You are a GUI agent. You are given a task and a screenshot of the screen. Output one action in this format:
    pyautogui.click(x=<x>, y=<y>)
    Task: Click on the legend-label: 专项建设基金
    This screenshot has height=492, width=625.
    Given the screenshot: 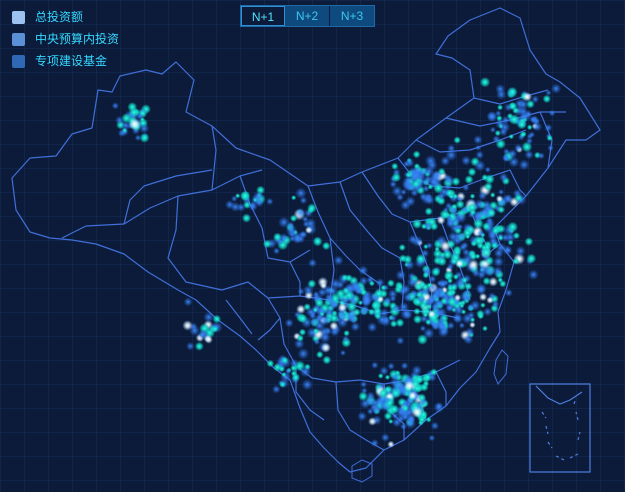 What is the action you would take?
    pyautogui.click(x=71, y=61)
    